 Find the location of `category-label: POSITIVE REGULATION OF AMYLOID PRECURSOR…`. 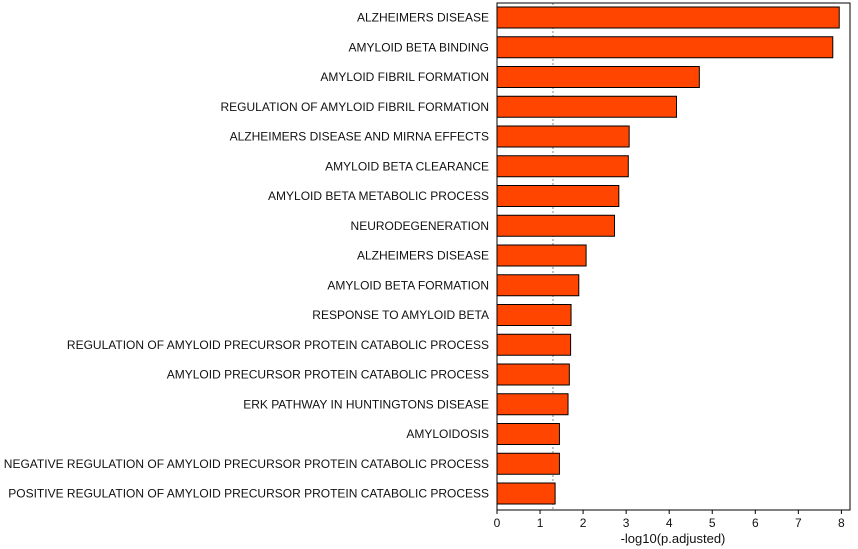

category-label: POSITIVE REGULATION OF AMYLOID PRECURSOR… is located at coordinates (248, 494).